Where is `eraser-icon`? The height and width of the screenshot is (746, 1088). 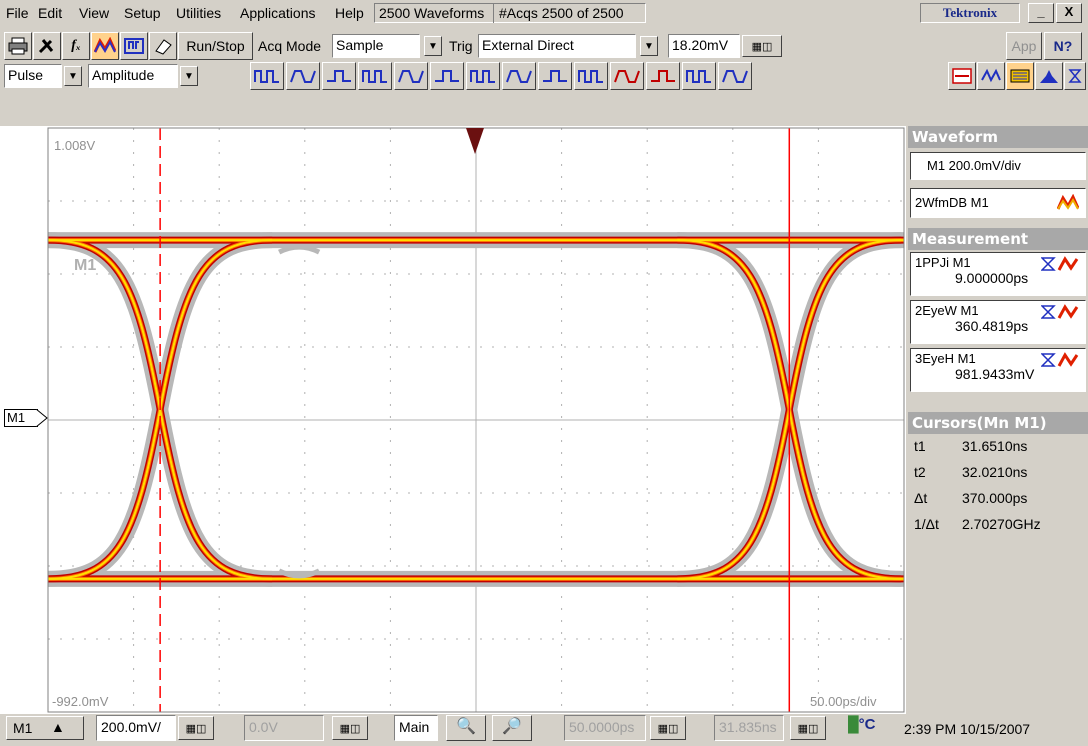
eraser-icon is located at coordinates (163, 46).